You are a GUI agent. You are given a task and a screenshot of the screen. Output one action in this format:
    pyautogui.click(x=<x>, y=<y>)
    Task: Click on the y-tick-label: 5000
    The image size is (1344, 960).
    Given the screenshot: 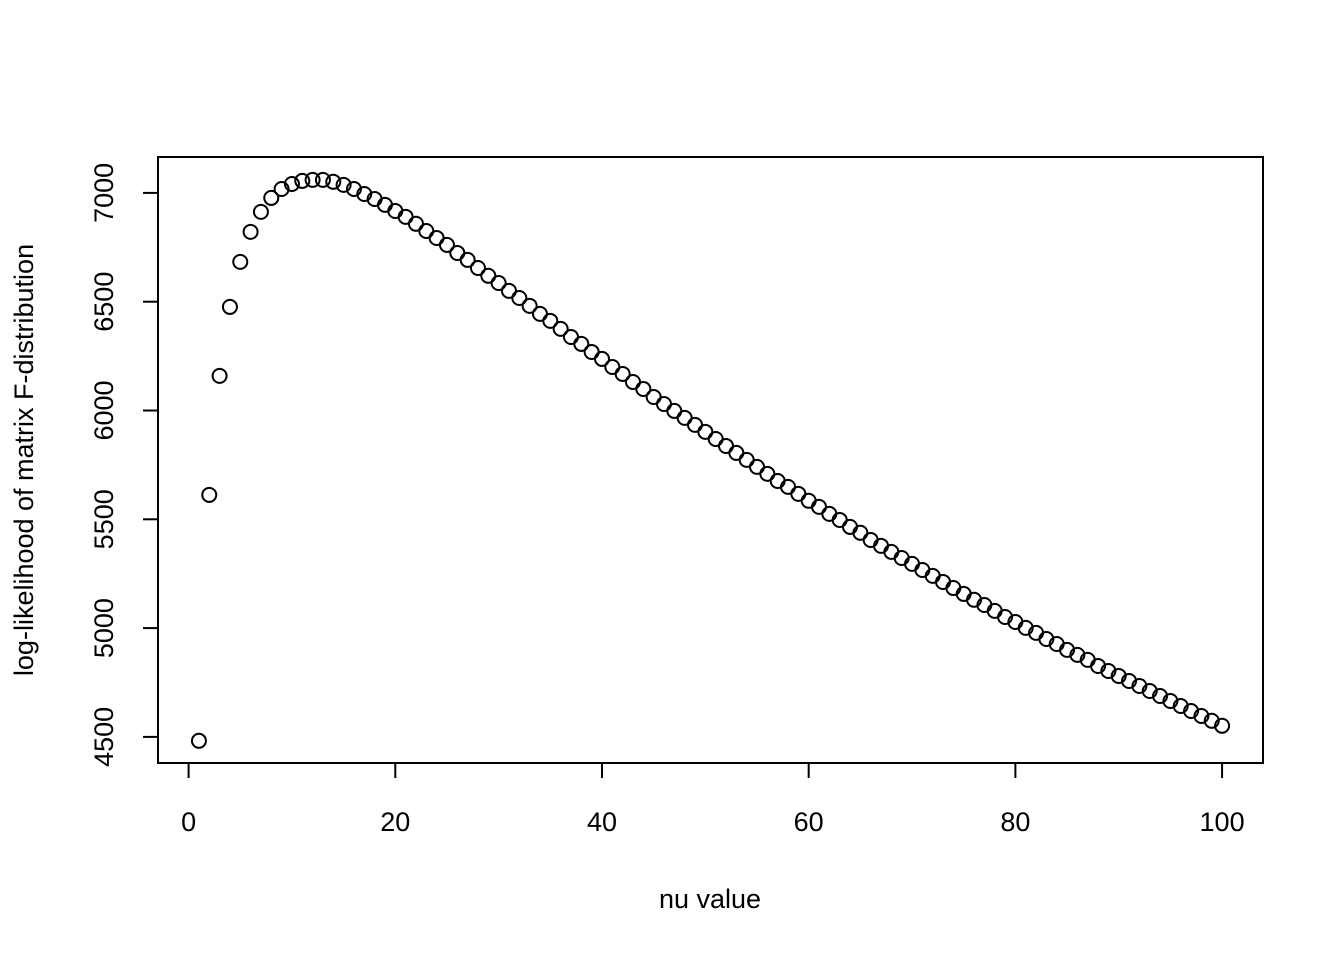 What is the action you would take?
    pyautogui.click(x=104, y=628)
    